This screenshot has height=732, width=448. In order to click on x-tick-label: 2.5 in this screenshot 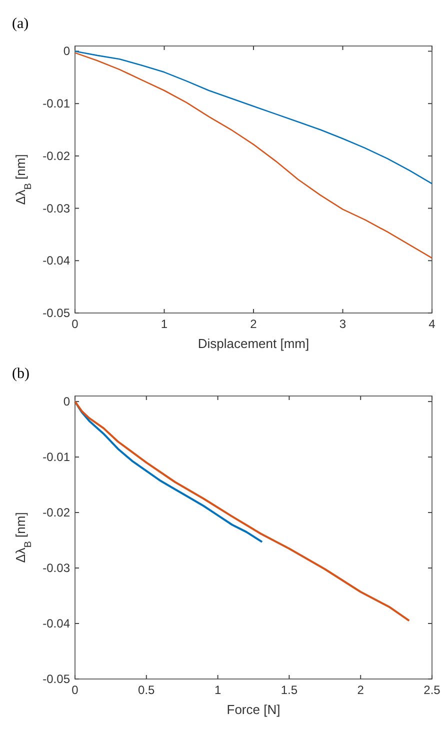, I will do `click(432, 690)`.